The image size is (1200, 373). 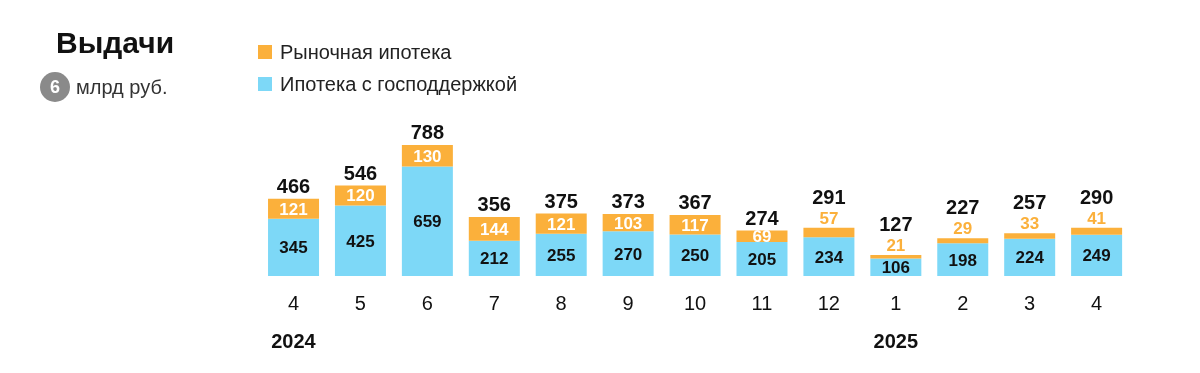 What do you see at coordinates (1030, 224) in the screenshot?
I see `data-label: 33` at bounding box center [1030, 224].